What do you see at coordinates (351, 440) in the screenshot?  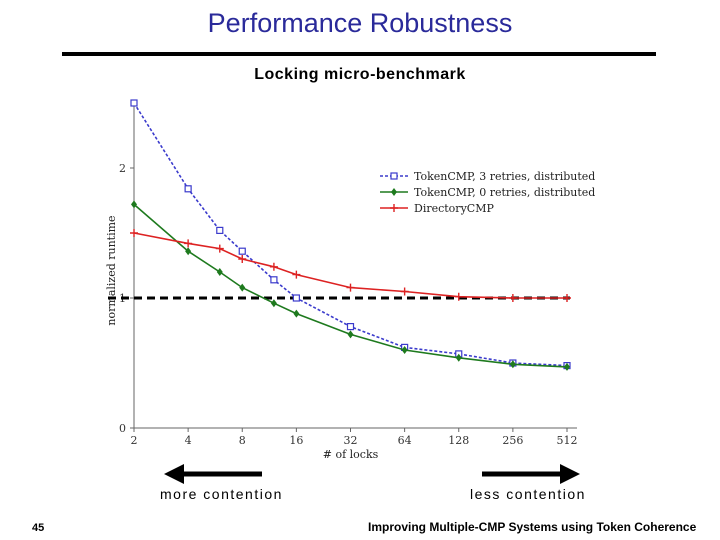 I see `x-tick-label: 32` at bounding box center [351, 440].